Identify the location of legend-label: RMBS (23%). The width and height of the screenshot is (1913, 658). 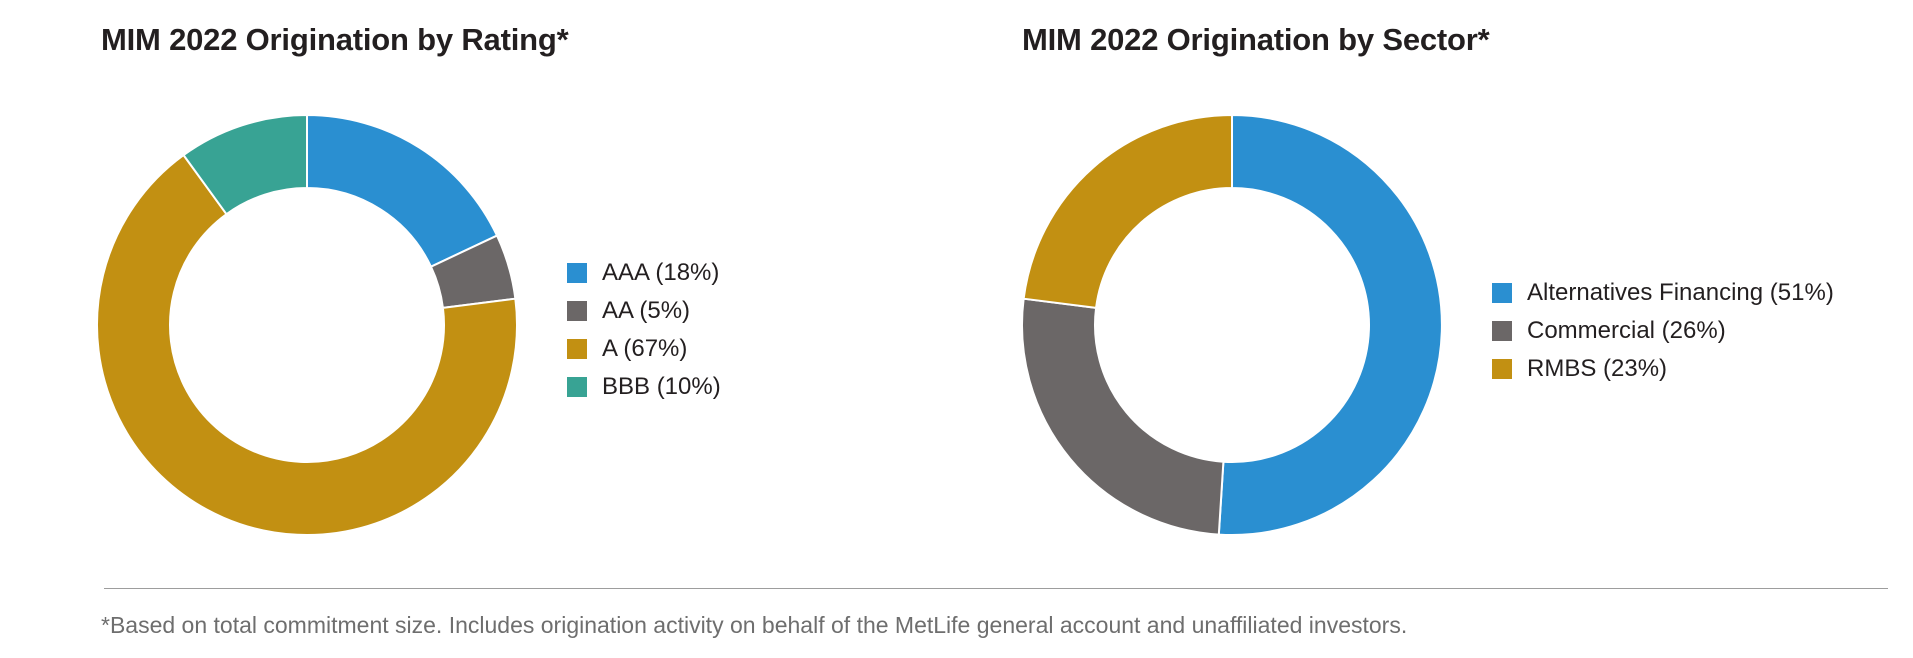
(1597, 368).